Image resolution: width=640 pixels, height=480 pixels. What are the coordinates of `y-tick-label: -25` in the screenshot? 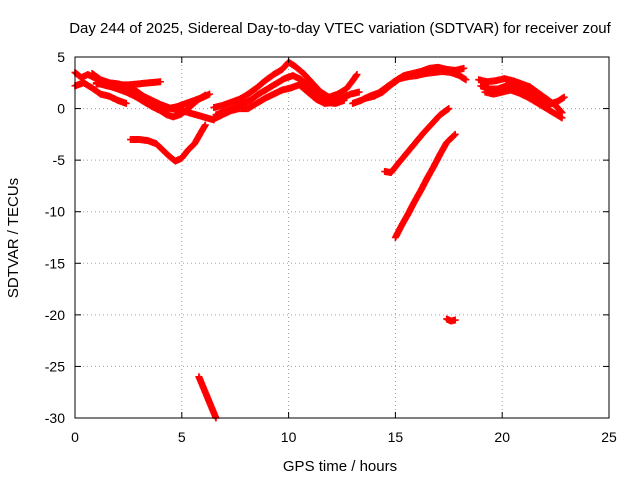 It's located at (55, 366).